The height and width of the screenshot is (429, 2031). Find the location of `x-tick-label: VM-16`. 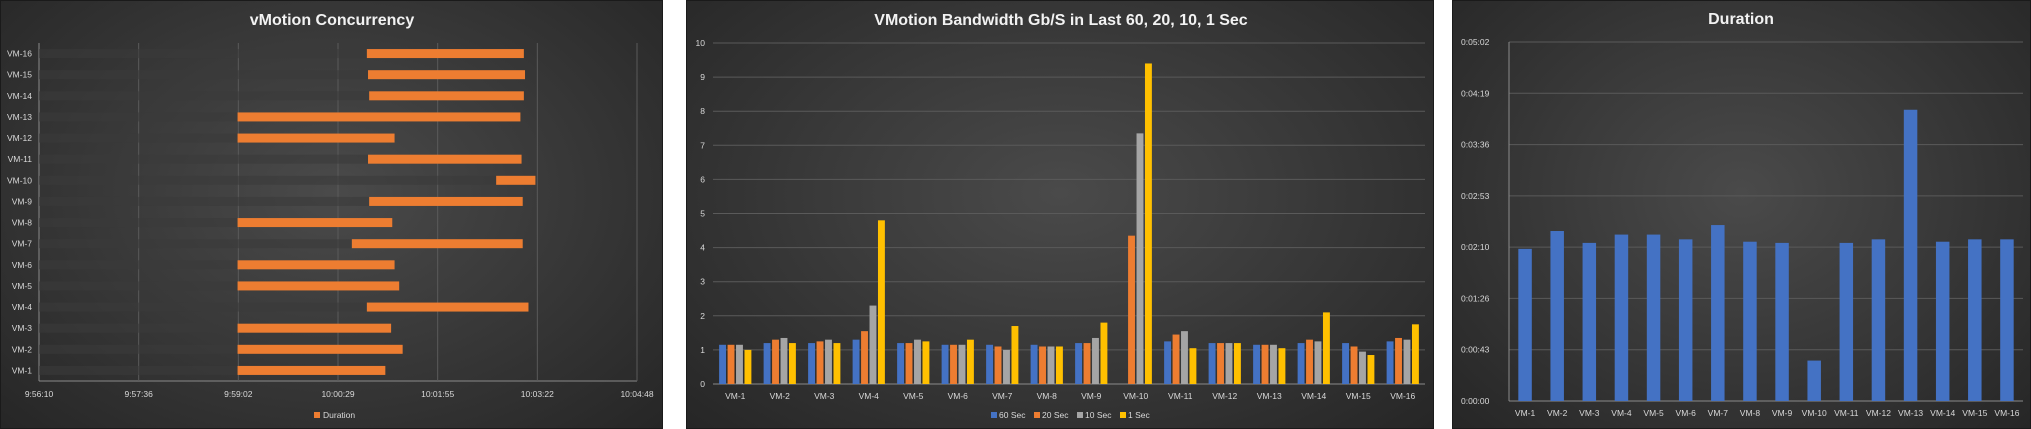

x-tick-label: VM-16 is located at coordinates (2006, 413).